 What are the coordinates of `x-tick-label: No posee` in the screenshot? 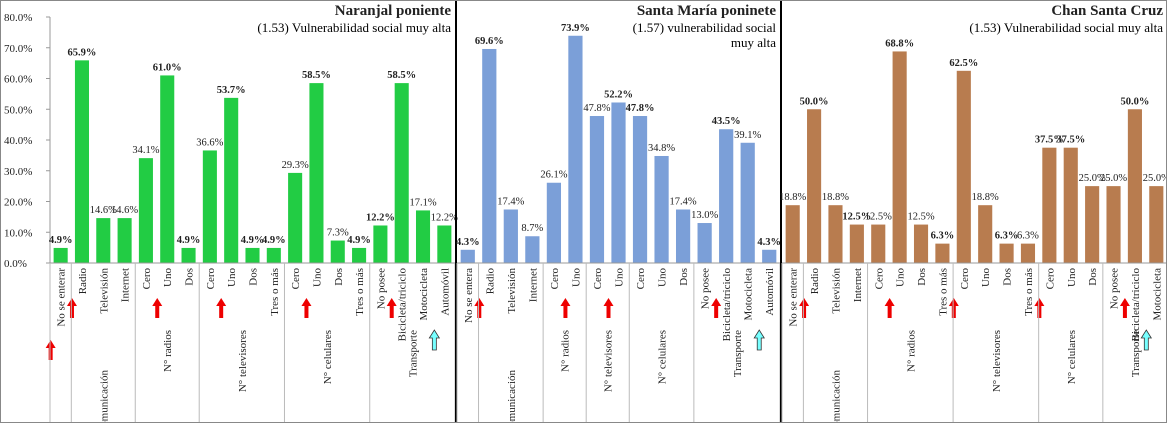 It's located at (1115, 288).